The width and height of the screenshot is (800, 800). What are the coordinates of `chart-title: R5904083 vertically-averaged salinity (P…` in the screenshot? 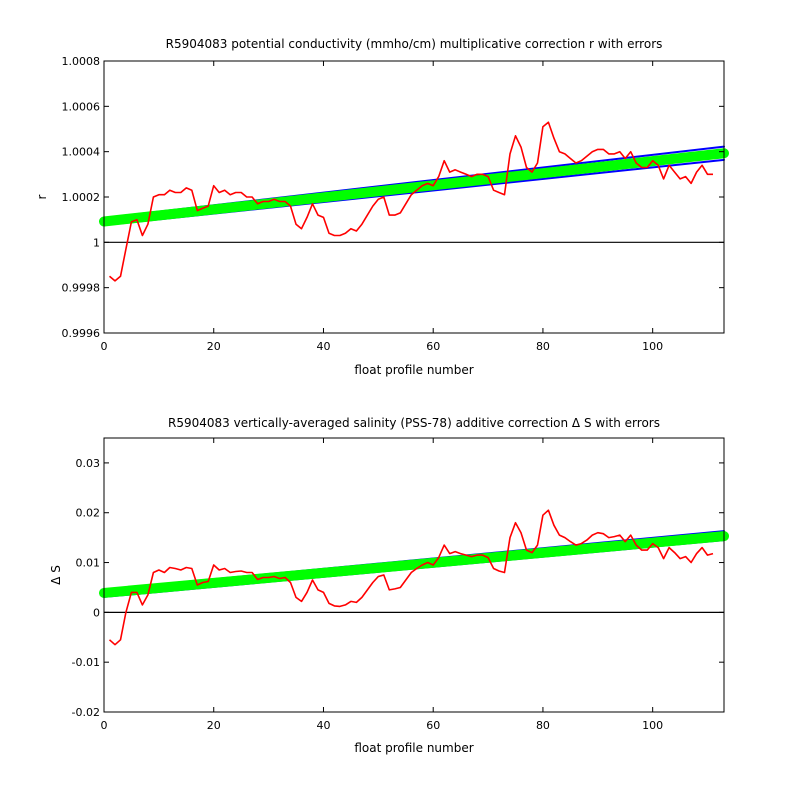 It's located at (414, 423).